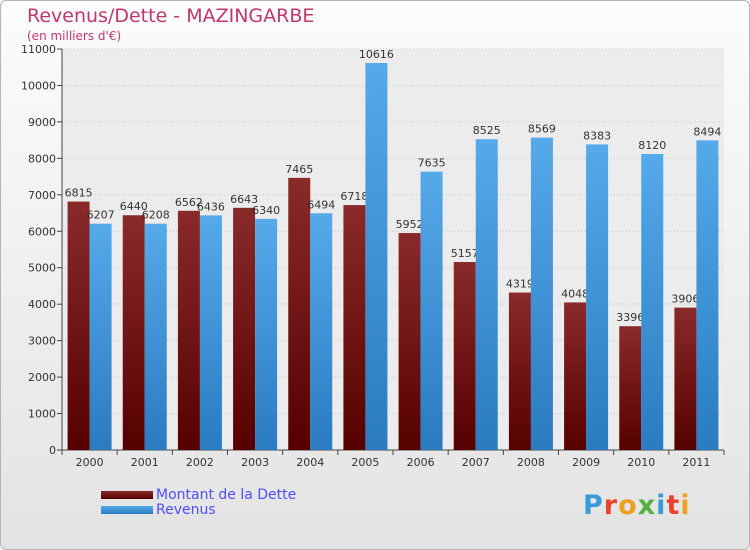 This screenshot has height=550, width=750. Describe the element at coordinates (628, 505) in the screenshot. I see `logo-letter: o` at that location.